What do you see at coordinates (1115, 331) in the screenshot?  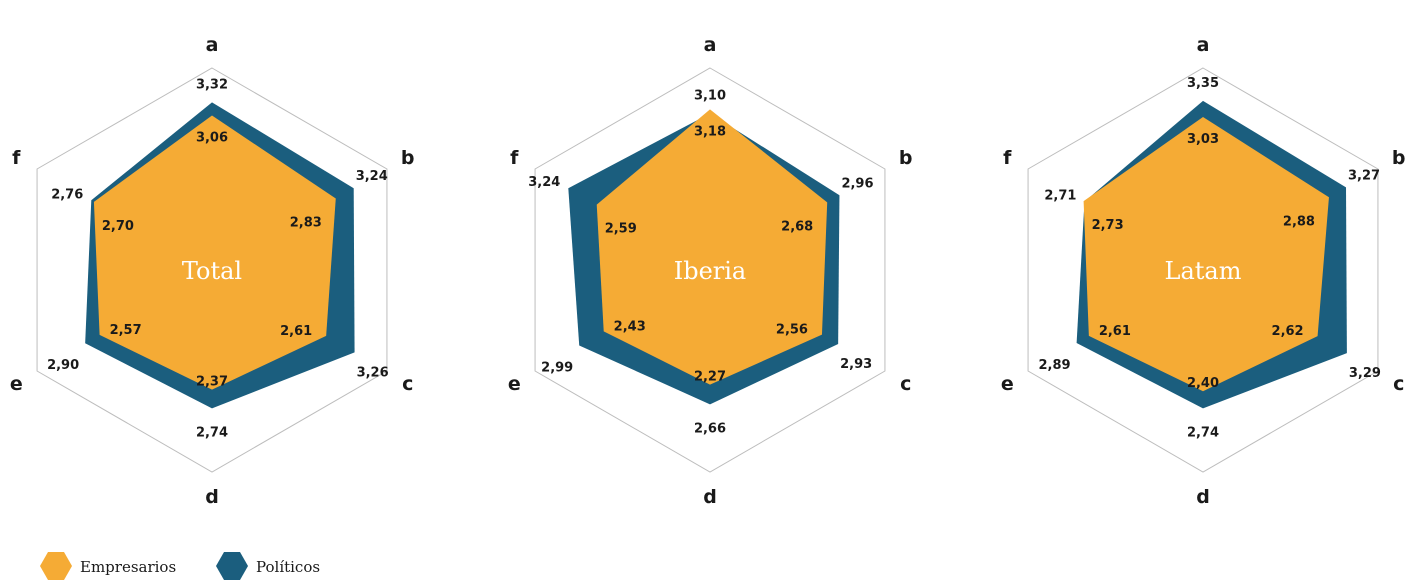 I see `data-label-empresarios-e: 2,61` at bounding box center [1115, 331].